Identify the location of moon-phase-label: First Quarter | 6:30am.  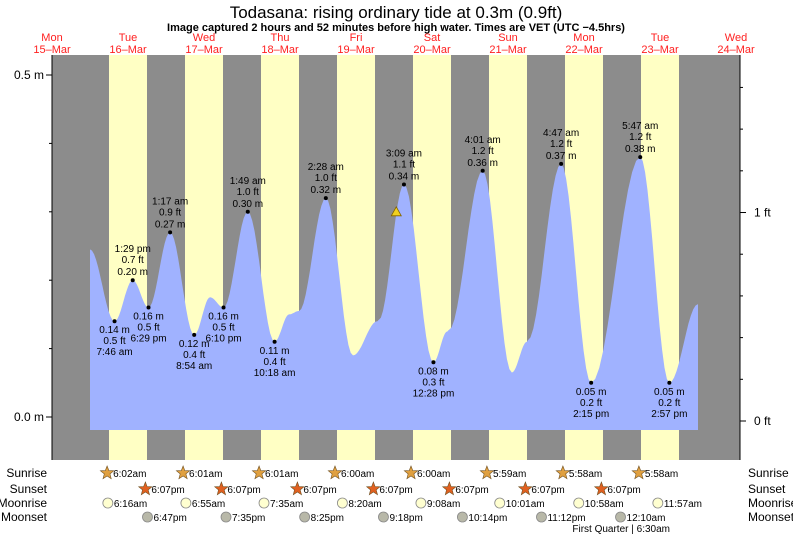
(621, 529).